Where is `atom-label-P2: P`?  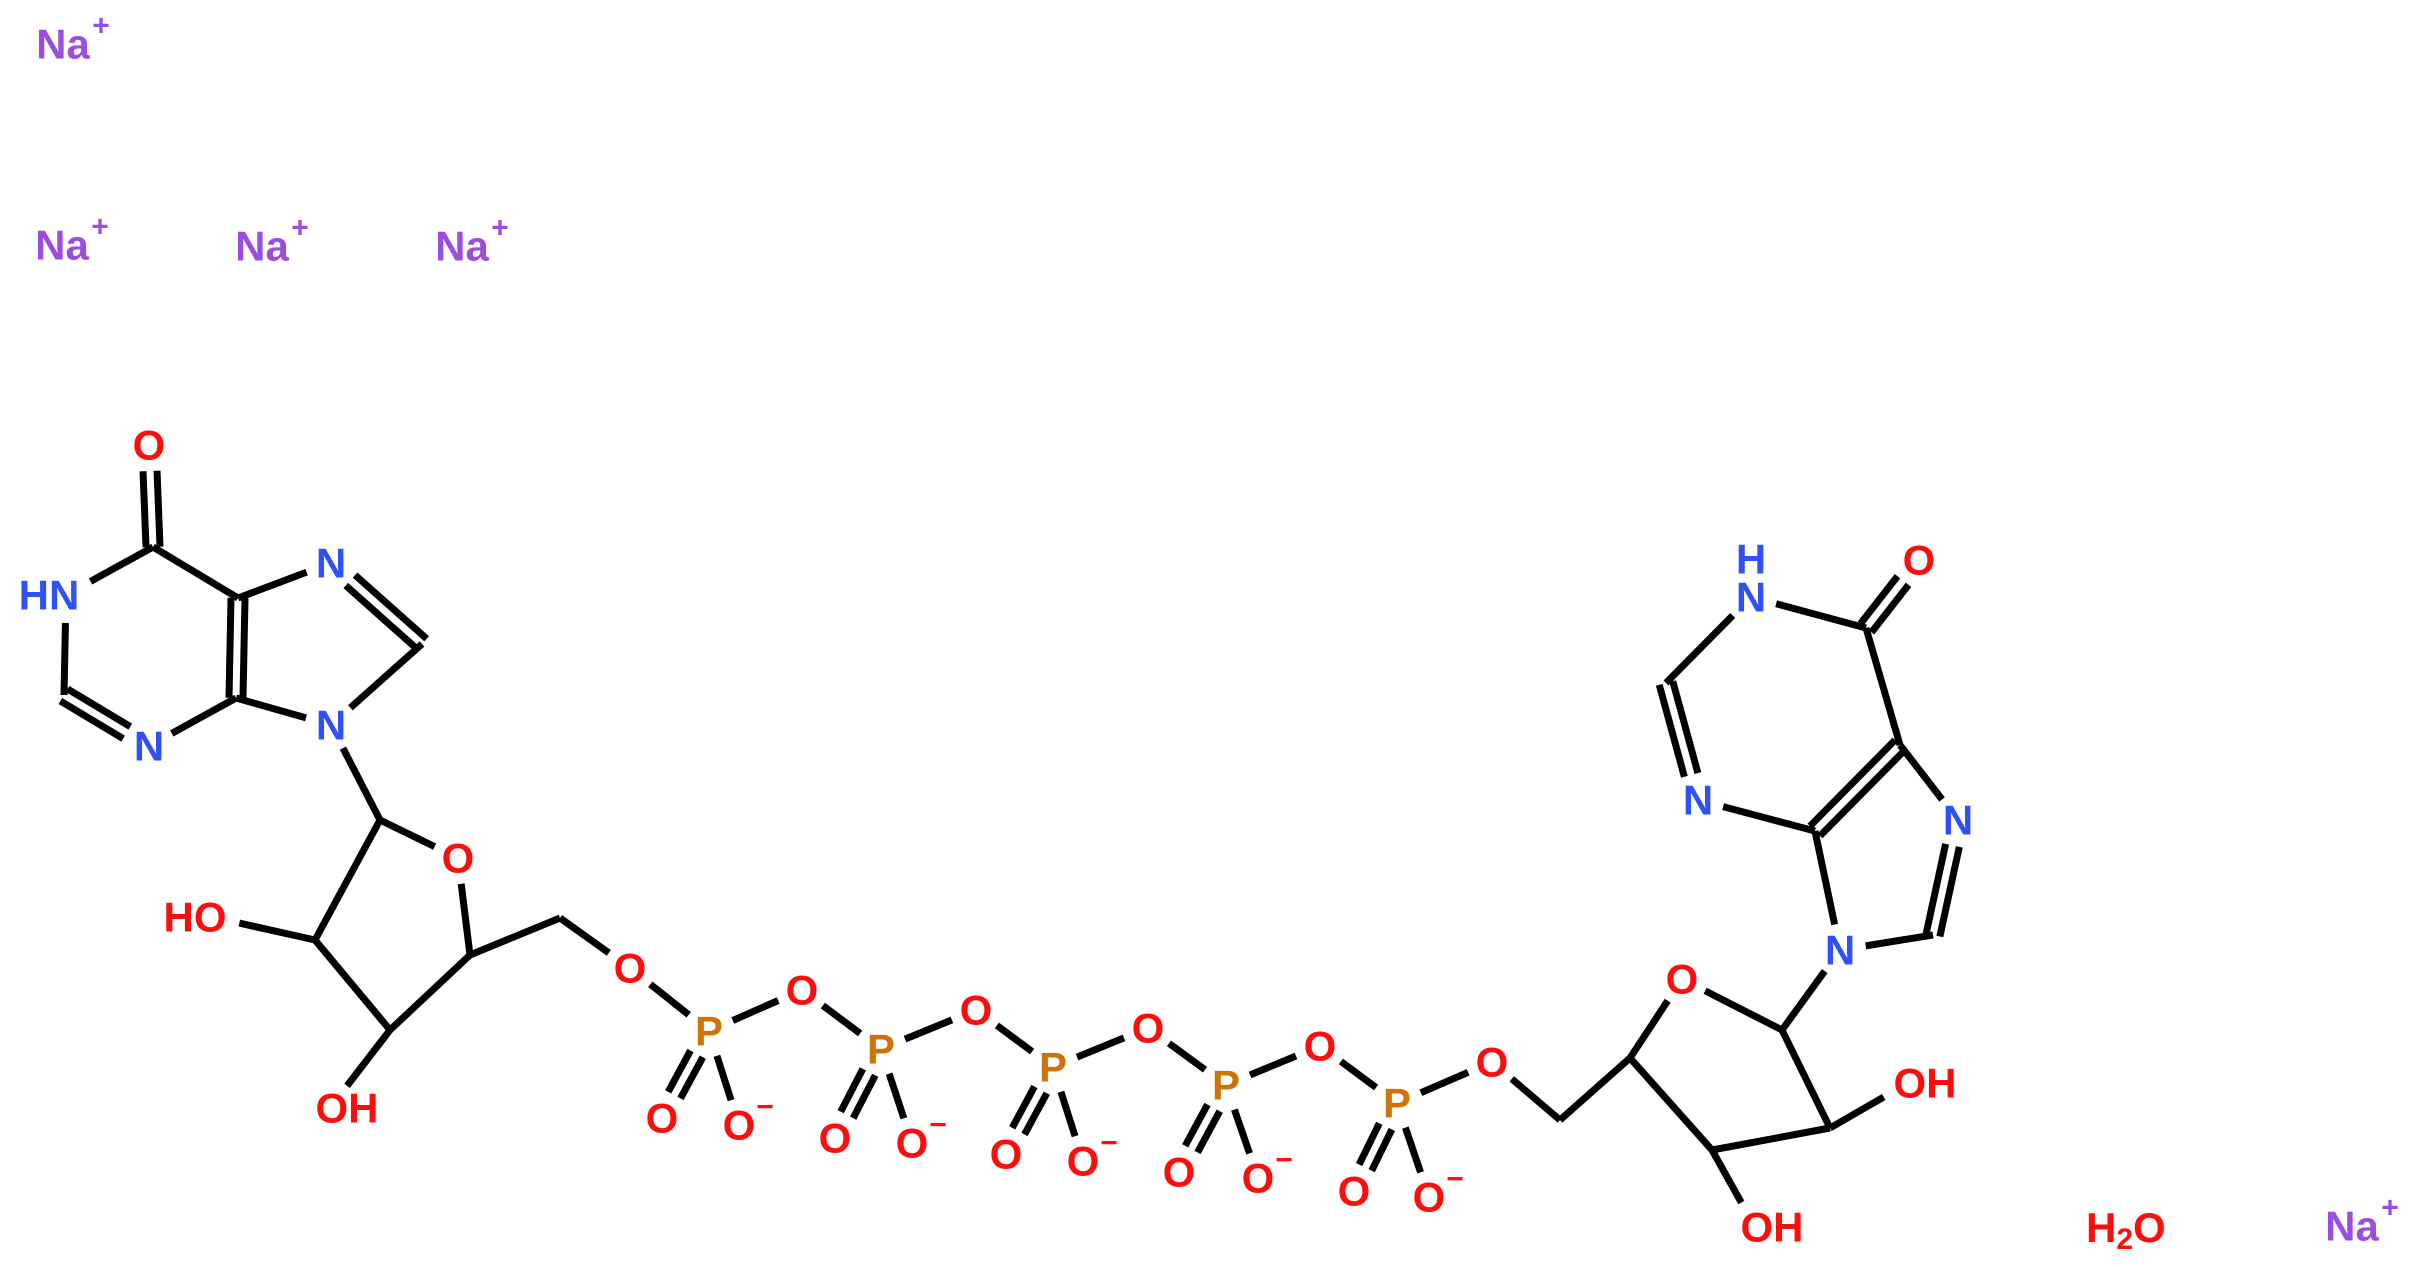 atom-label-P2: P is located at coordinates (881, 1049).